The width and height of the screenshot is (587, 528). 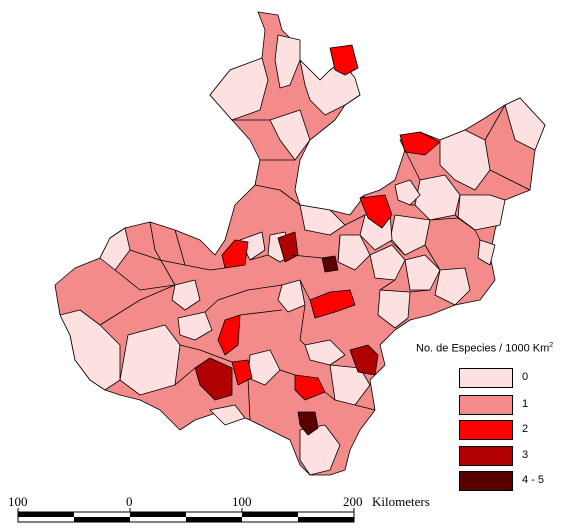 I want to click on scale-bar, so click(x=186, y=515).